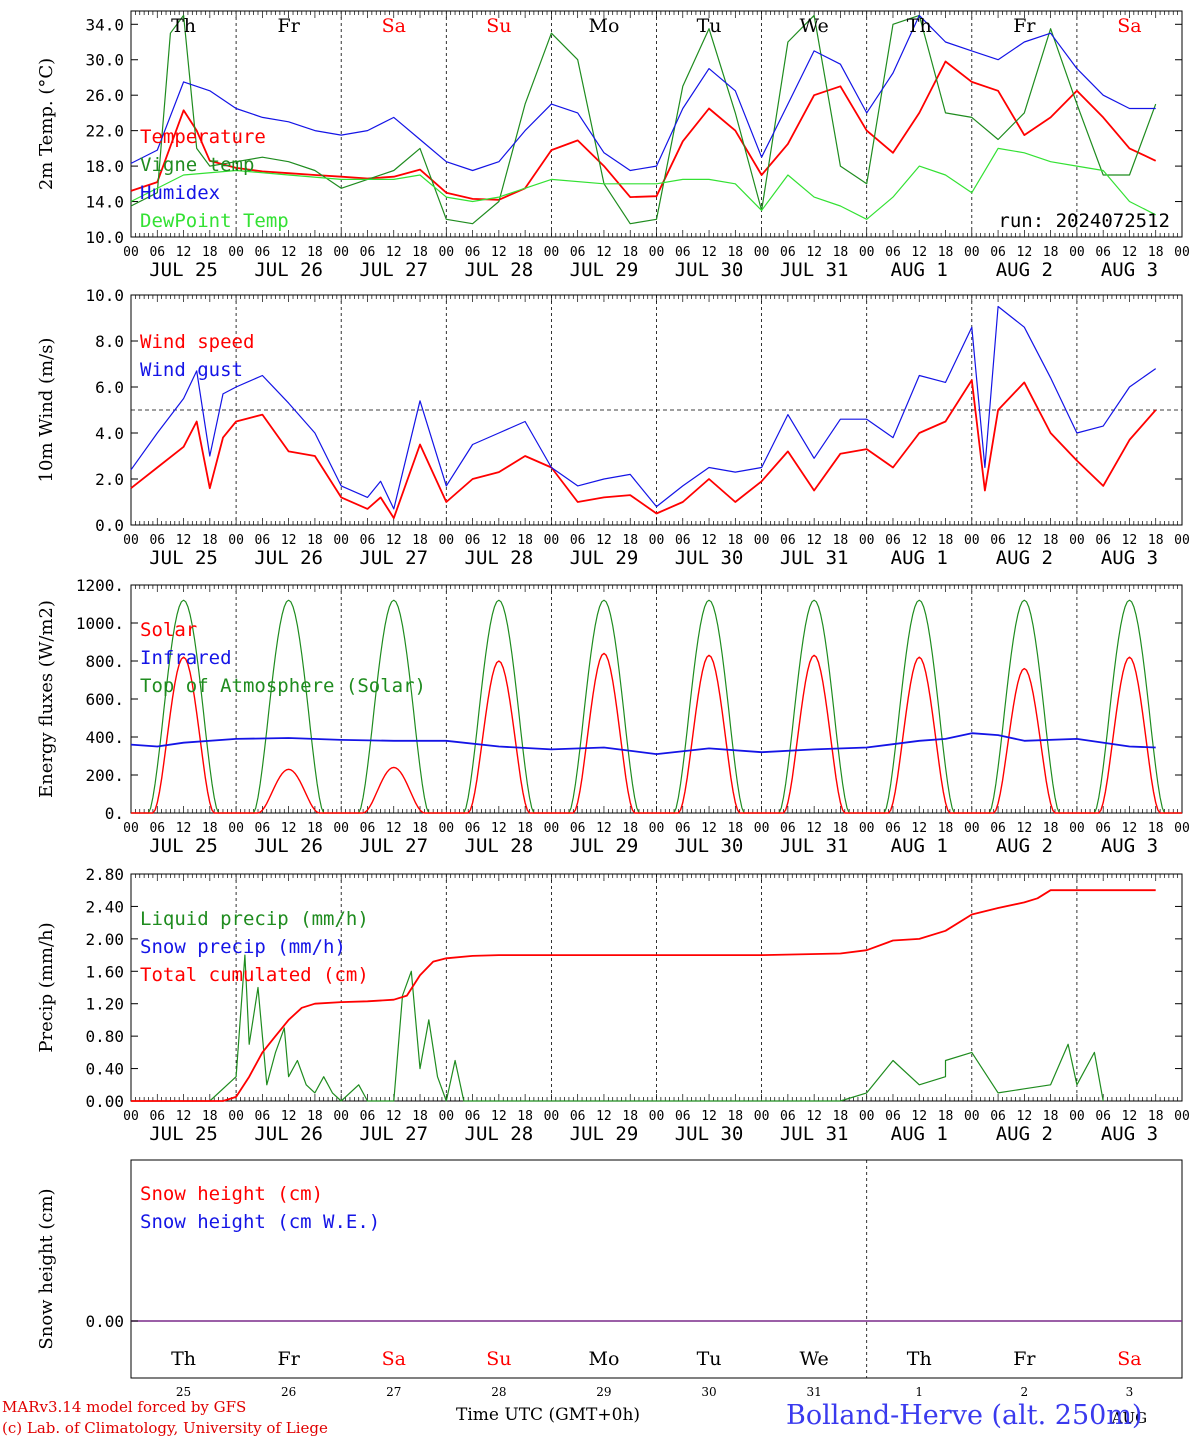 The width and height of the screenshot is (1194, 1445). Describe the element at coordinates (393, 1392) in the screenshot. I see `day-number: 27` at that location.